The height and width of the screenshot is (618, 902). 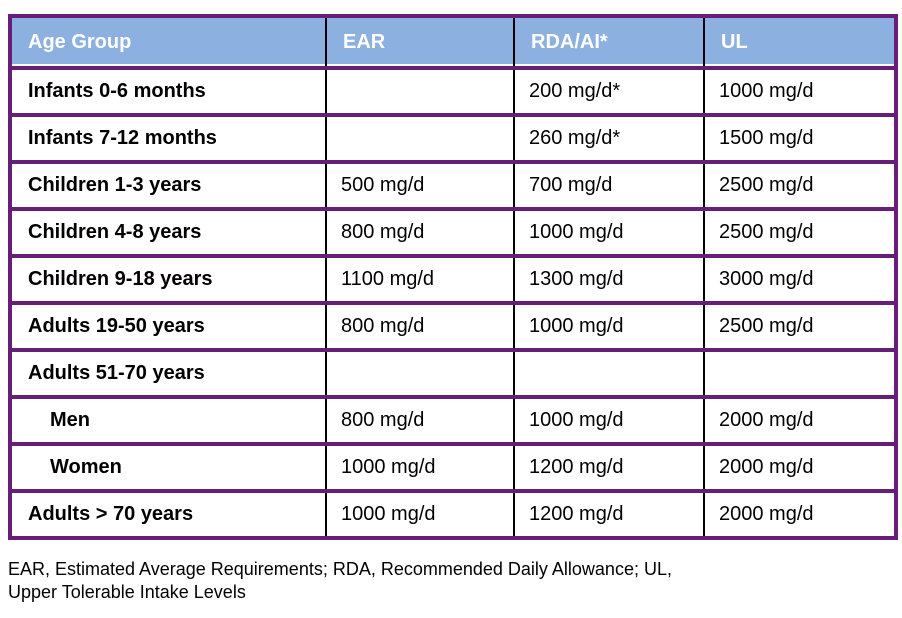 What do you see at coordinates (799, 279) in the screenshot?
I see `ul-cell: 3000 mg/d` at bounding box center [799, 279].